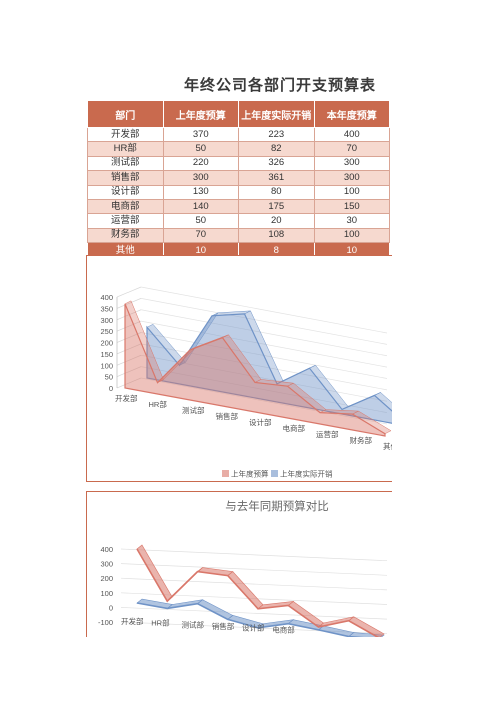 Image resolution: width=496 pixels, height=702 pixels. What do you see at coordinates (106, 549) in the screenshot?
I see `y-tick-label: 400` at bounding box center [106, 549].